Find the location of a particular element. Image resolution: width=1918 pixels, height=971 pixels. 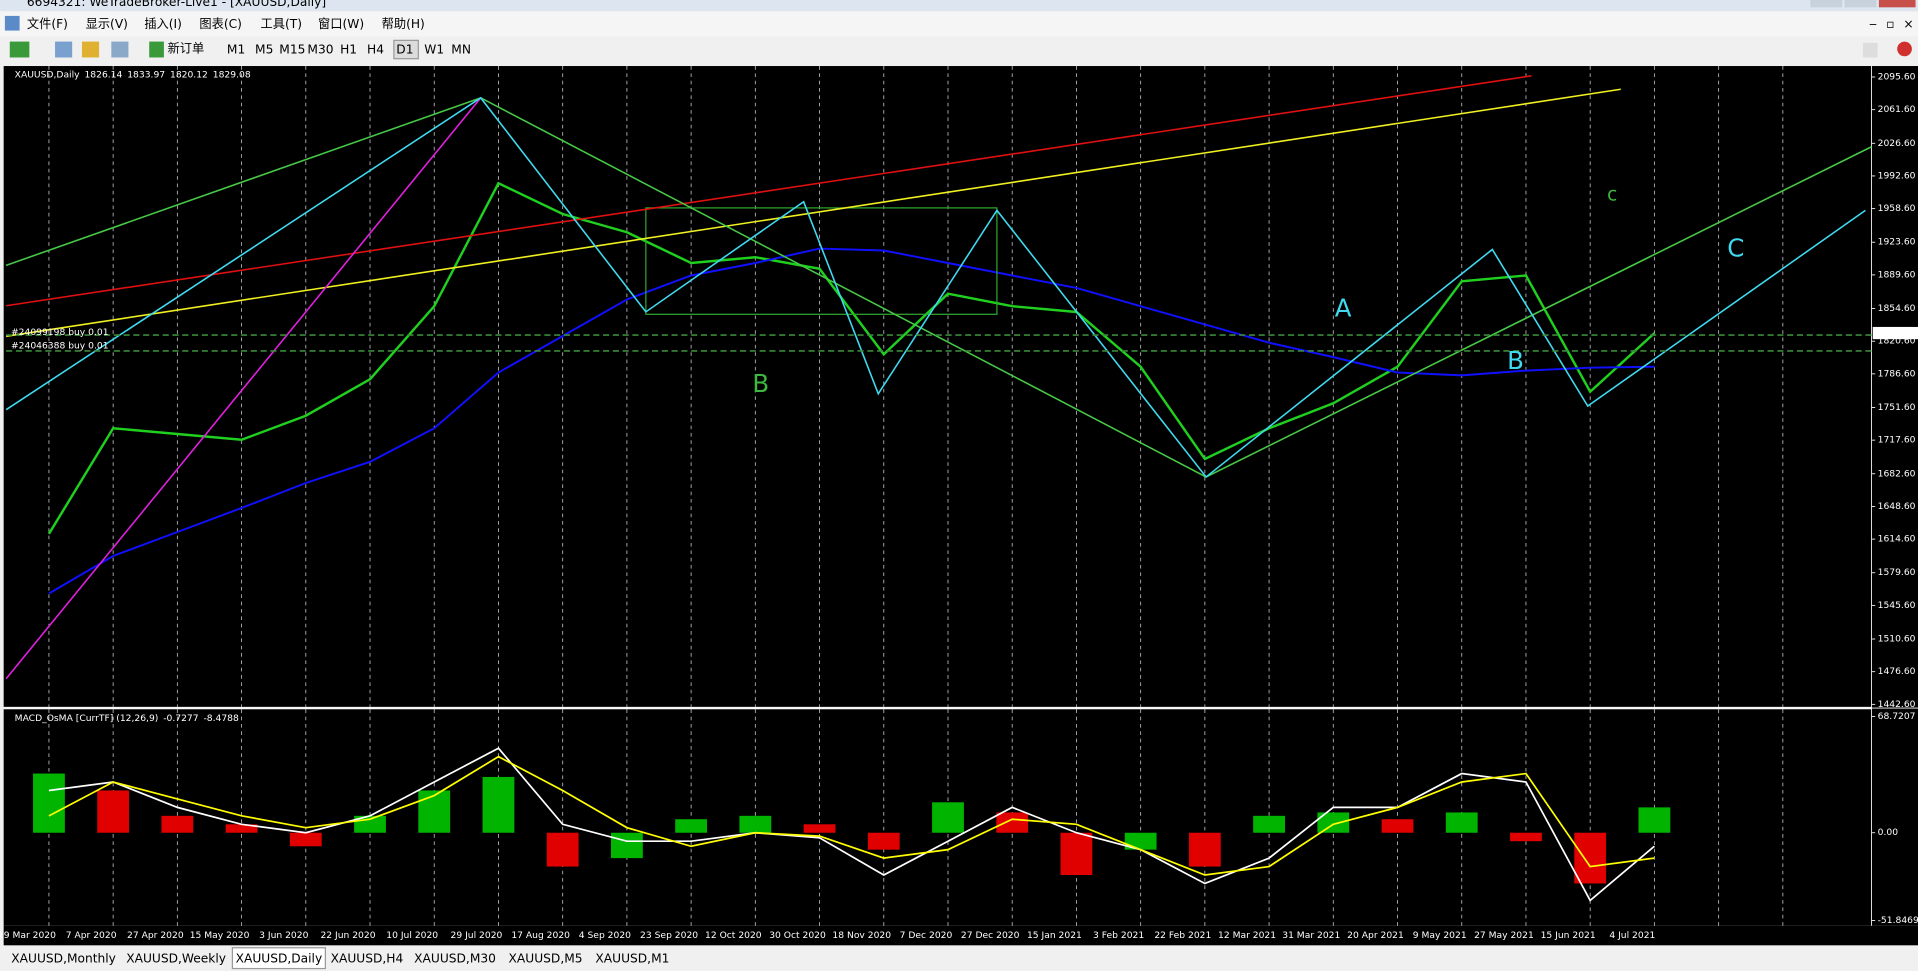

chart-tab: XAUUSD,Monthly is located at coordinates (63, 958).